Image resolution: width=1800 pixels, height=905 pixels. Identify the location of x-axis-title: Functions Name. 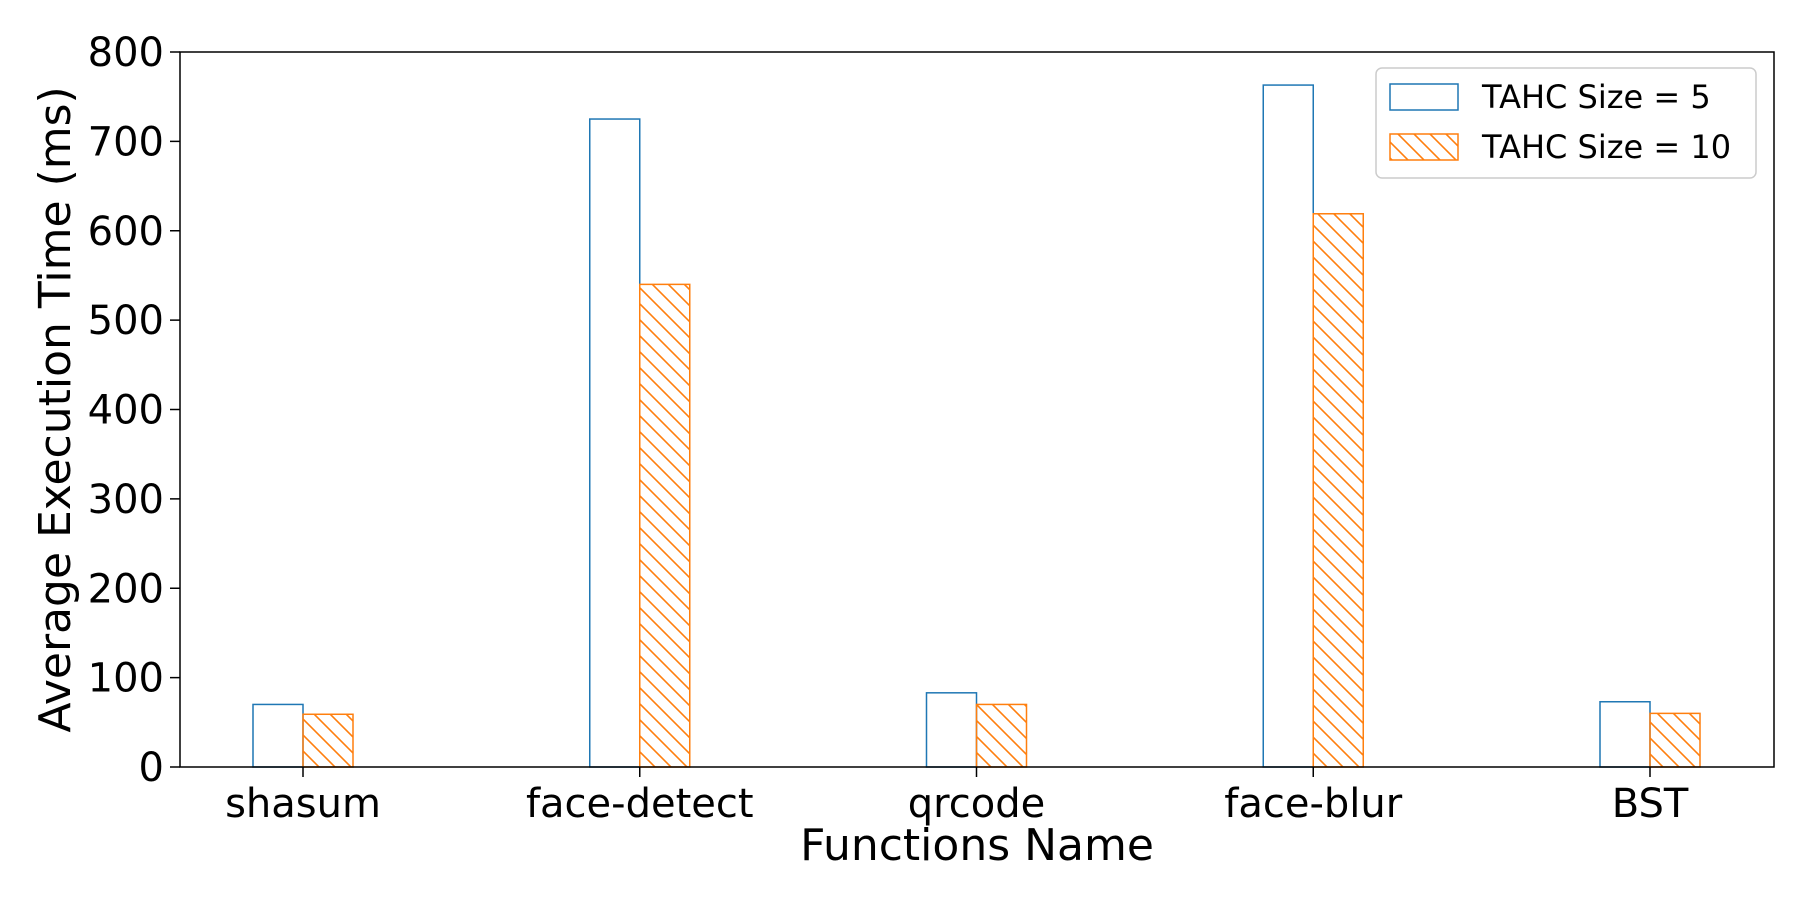
(977, 845).